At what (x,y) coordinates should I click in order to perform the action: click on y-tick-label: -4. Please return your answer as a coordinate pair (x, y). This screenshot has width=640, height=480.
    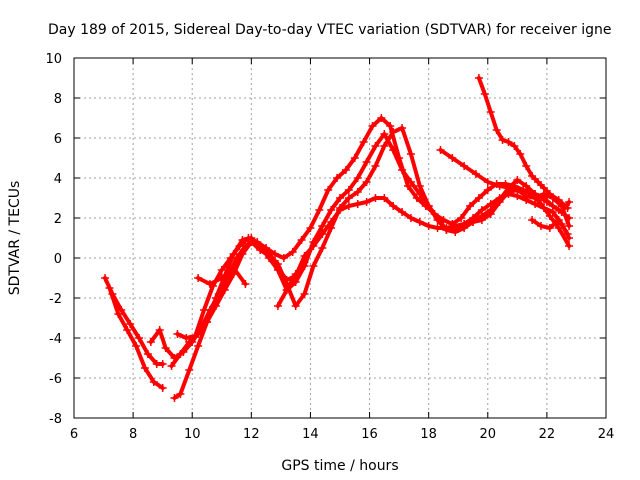
    Looking at the image, I should click on (55, 339).